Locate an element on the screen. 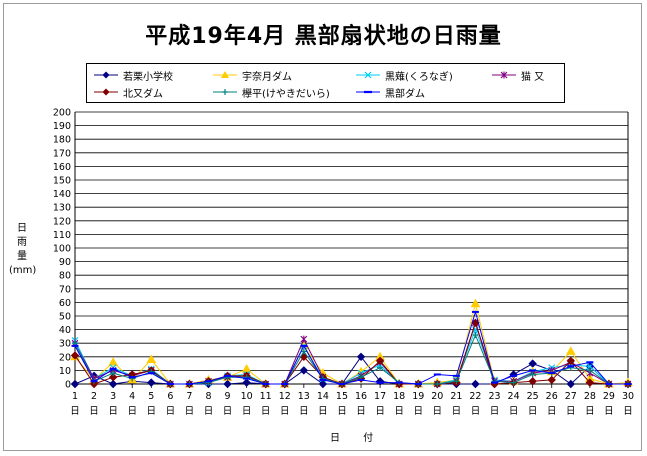 The image size is (647, 456). x-tick-label: 2 is located at coordinates (94, 396).